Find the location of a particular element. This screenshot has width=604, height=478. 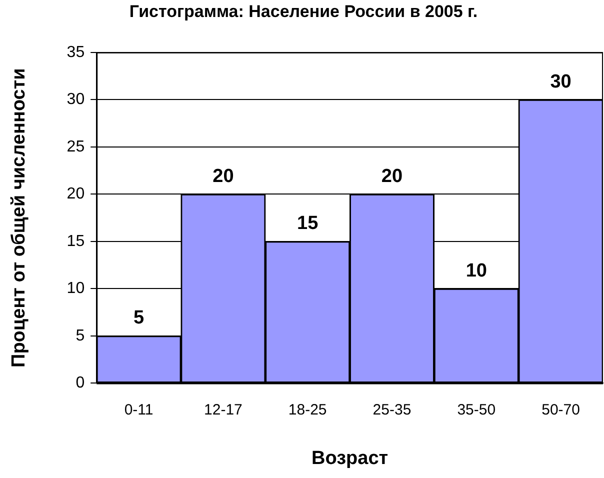

x-axis-title: Возраст is located at coordinates (350, 458).